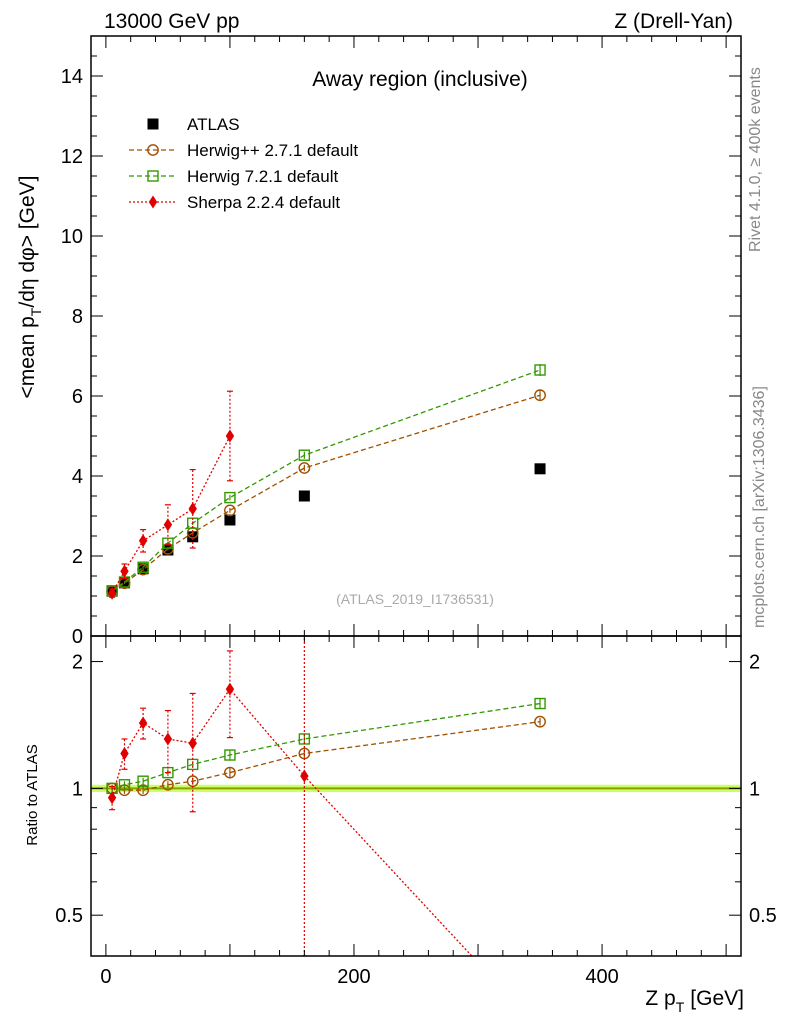 This screenshot has width=786, height=1029. I want to click on legend-label: Herwig 7.2.1 default, so click(262, 176).